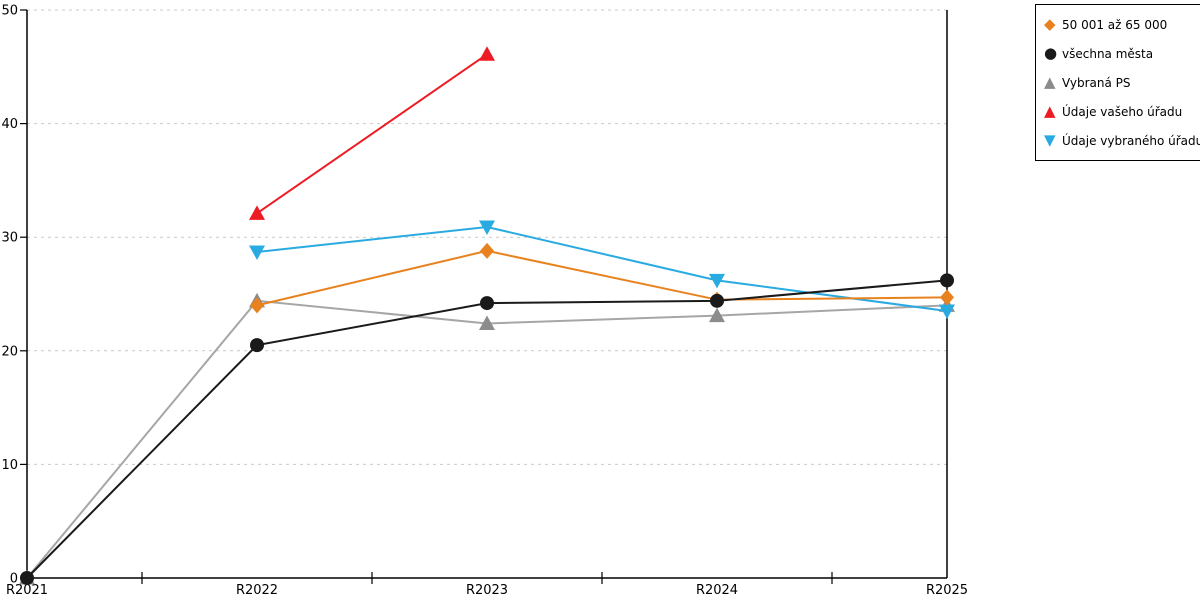 Image resolution: width=1200 pixels, height=600 pixels. What do you see at coordinates (27, 590) in the screenshot?
I see `x-tick-label: R2021` at bounding box center [27, 590].